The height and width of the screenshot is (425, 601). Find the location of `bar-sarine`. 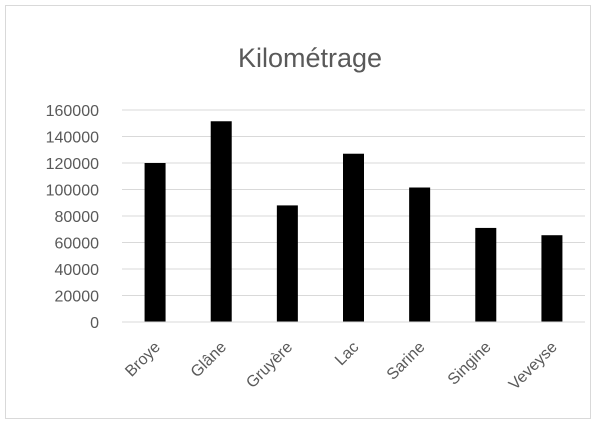

bar-sarine is located at coordinates (420, 254).